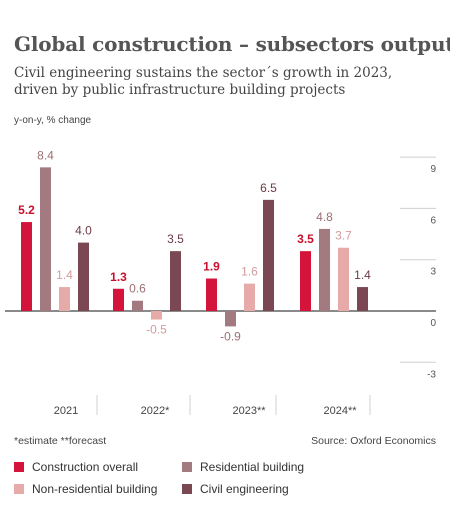 The image size is (450, 517). What do you see at coordinates (433, 220) in the screenshot?
I see `y-tick-label: 6` at bounding box center [433, 220].